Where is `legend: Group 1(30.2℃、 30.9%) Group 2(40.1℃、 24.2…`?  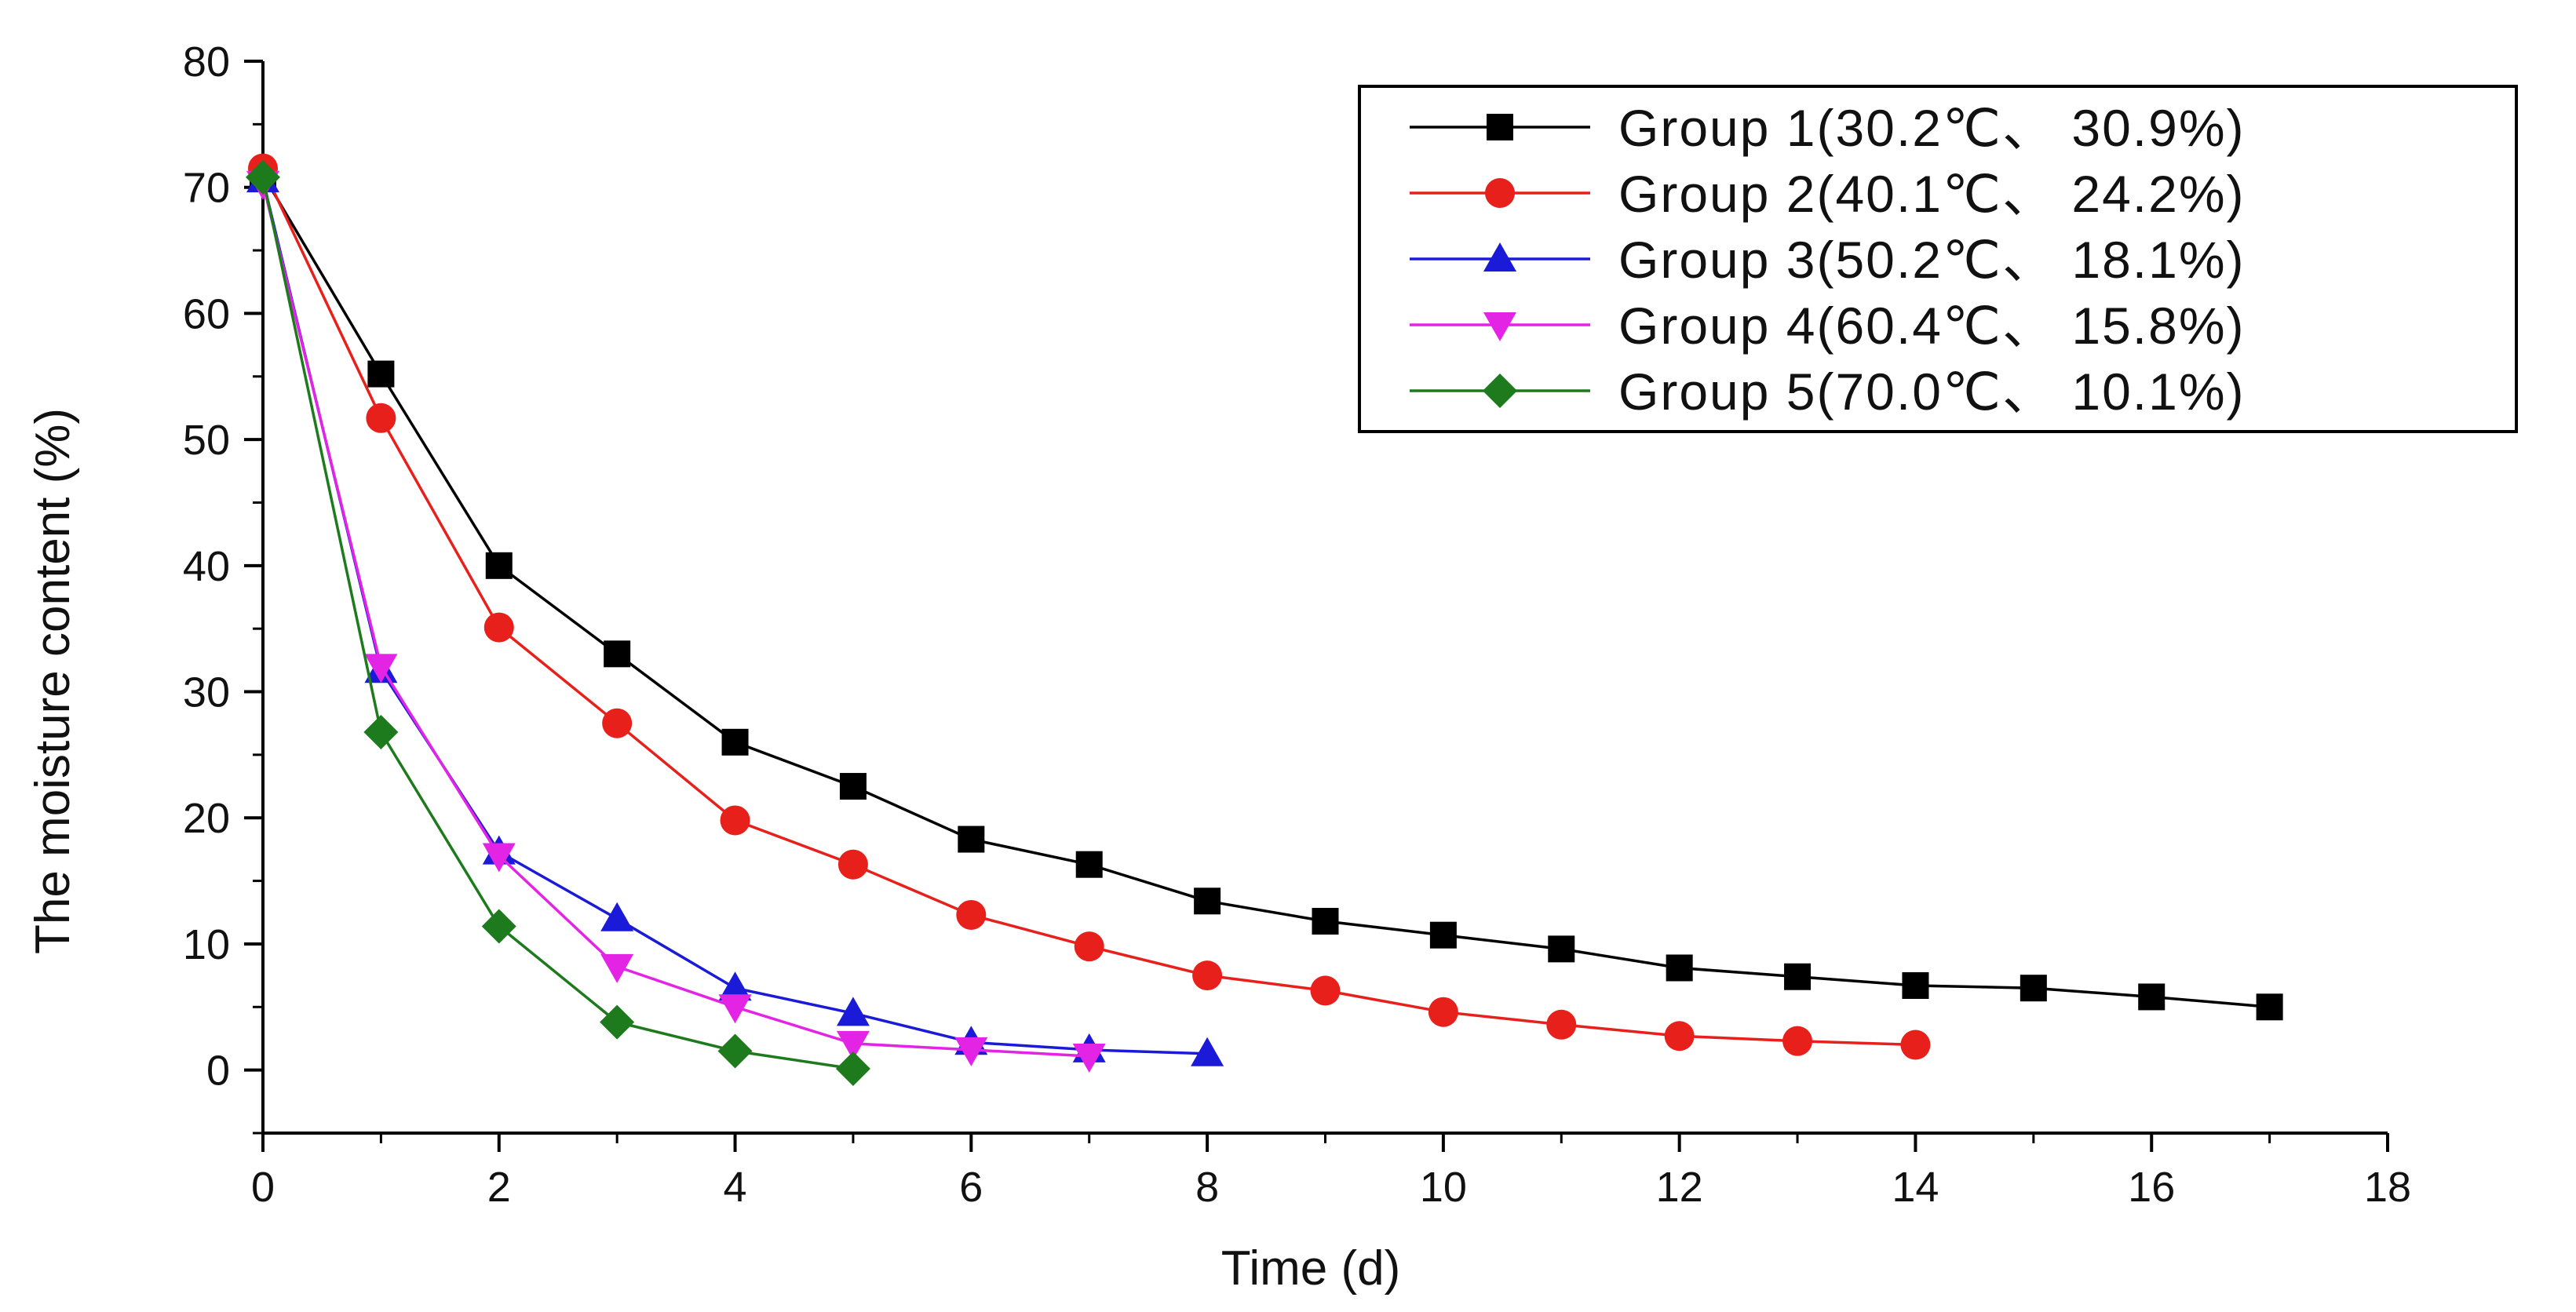
legend: Group 1(30.2℃、 30.9%) Group 2(40.1℃、 24.2… is located at coordinates (1938, 259).